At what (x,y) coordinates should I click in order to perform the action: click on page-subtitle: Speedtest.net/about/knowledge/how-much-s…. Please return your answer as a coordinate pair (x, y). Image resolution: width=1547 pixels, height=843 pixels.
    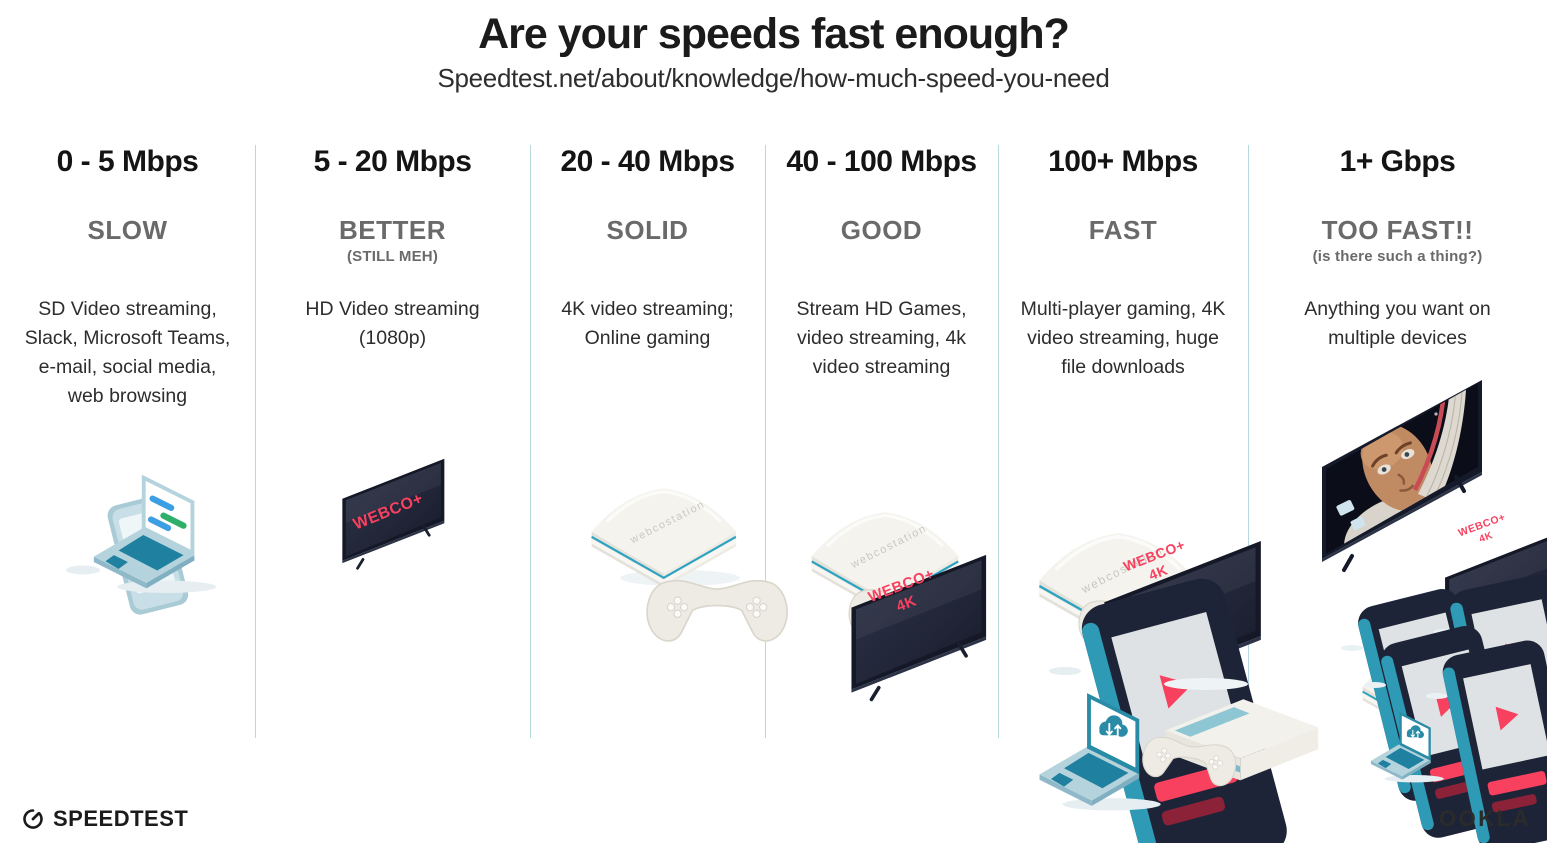
    Looking at the image, I should click on (773, 78).